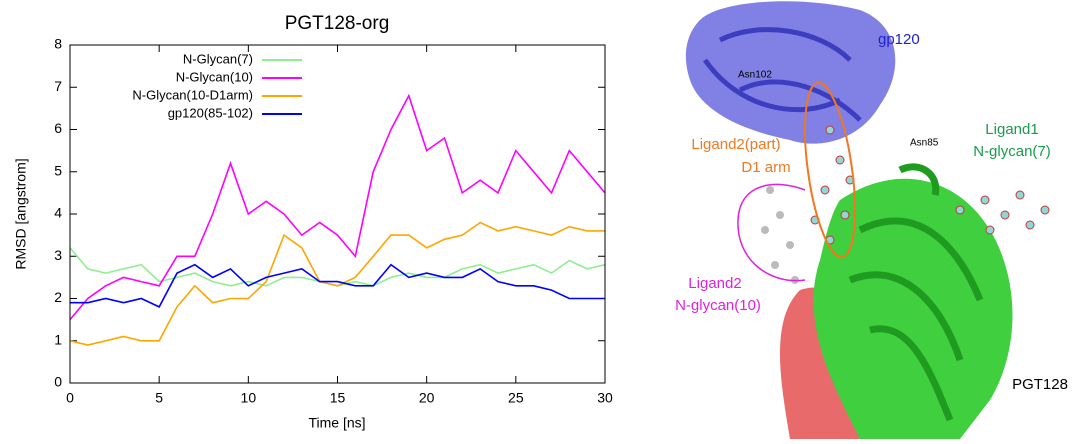 This screenshot has width=1082, height=444. What do you see at coordinates (1012, 151) in the screenshot?
I see `image-label: N-glycan(7)` at bounding box center [1012, 151].